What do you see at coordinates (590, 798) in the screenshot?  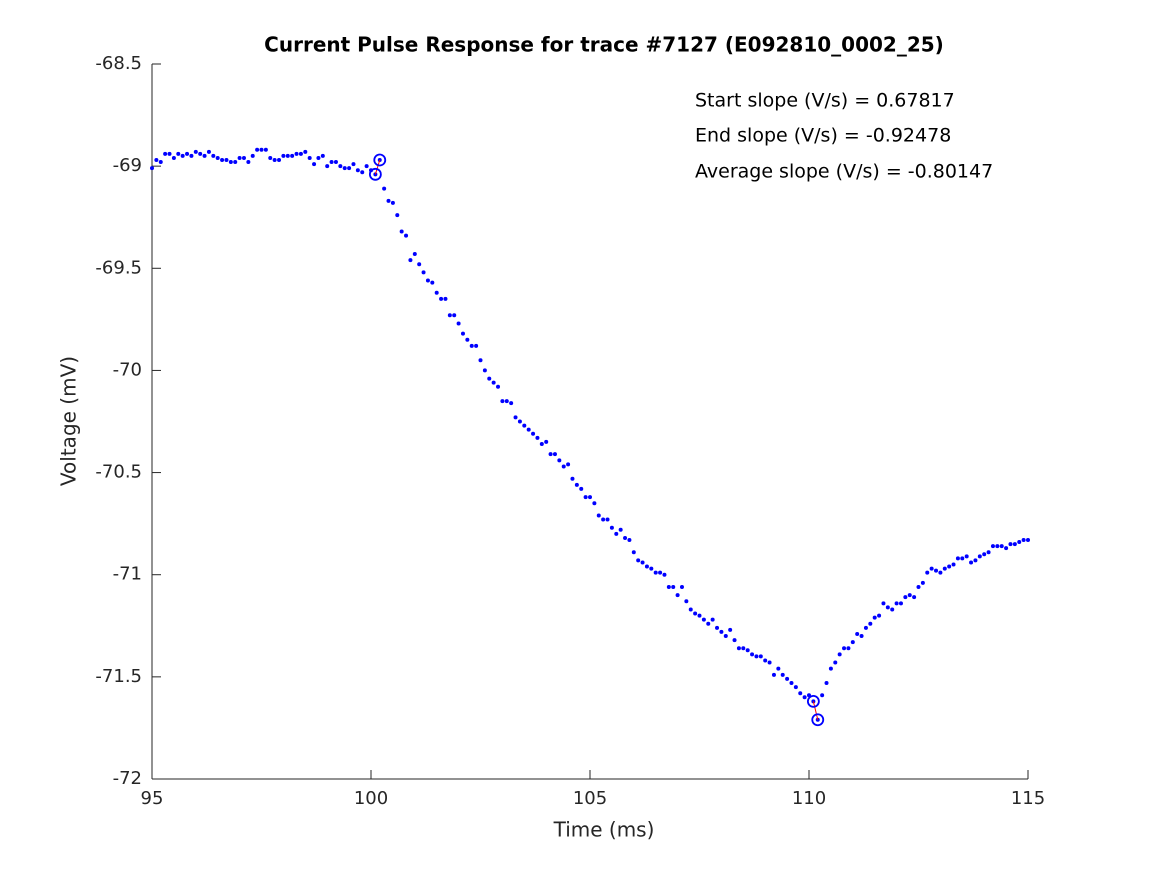 I see `x-tick-label: 105` at bounding box center [590, 798].